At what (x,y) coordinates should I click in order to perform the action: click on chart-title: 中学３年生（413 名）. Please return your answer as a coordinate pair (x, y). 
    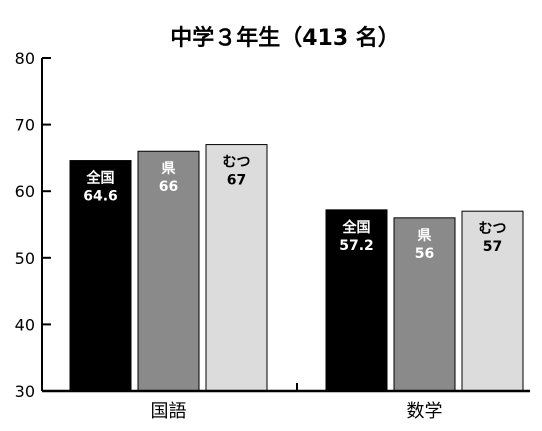
    Looking at the image, I should click on (285, 38).